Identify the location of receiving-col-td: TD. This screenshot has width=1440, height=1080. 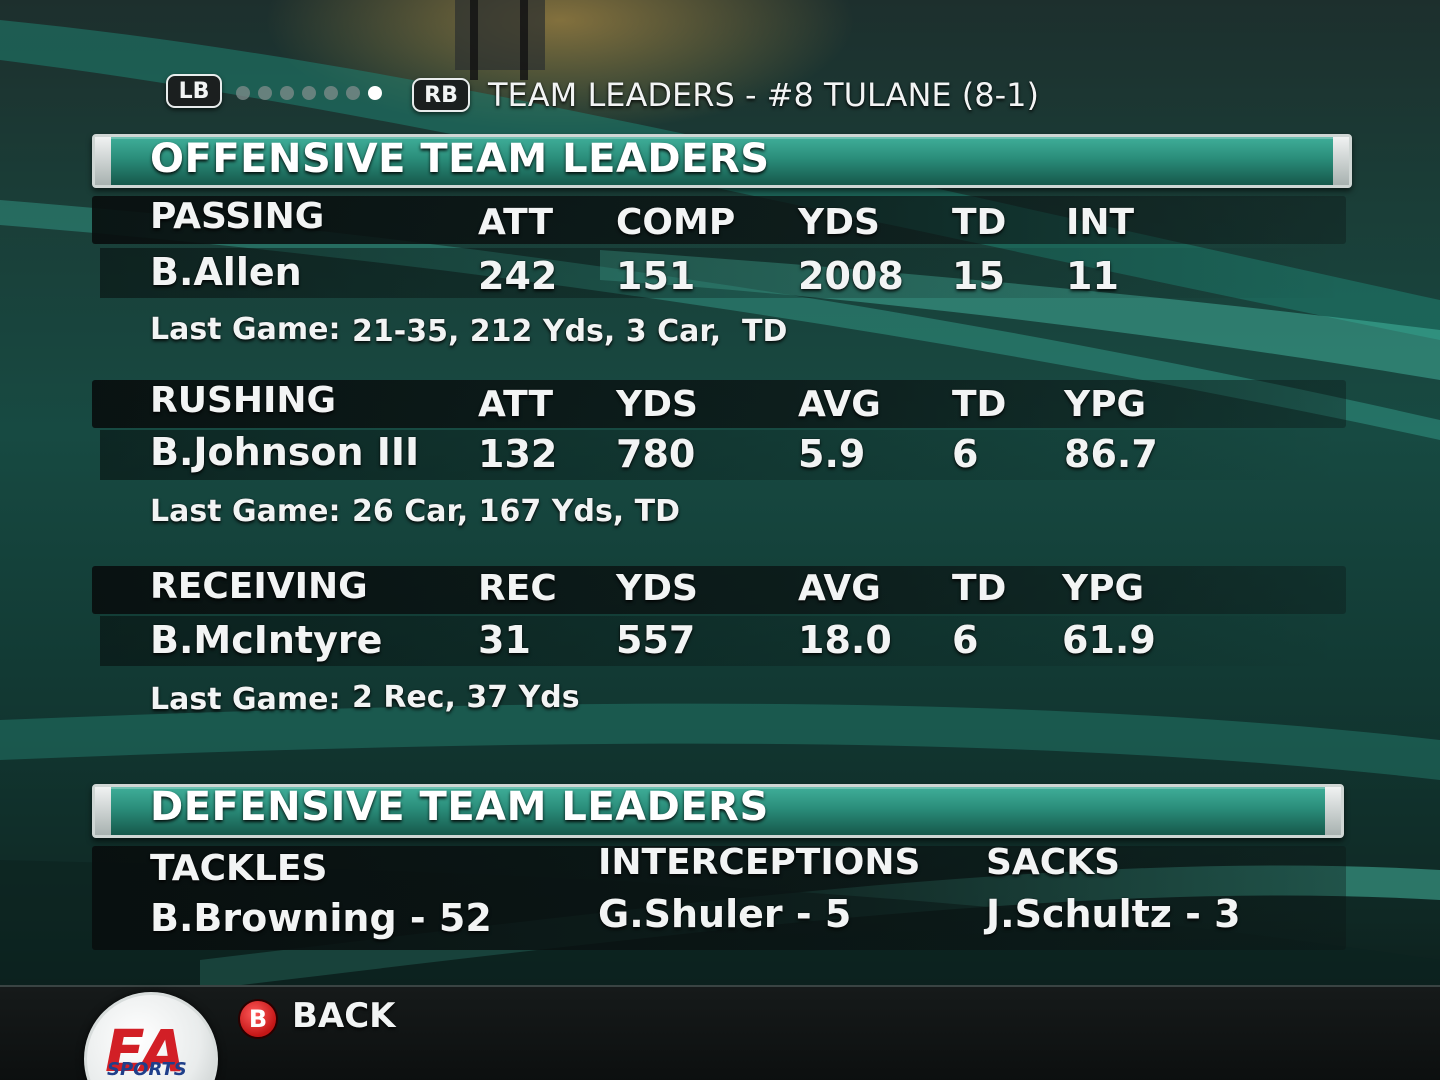
(979, 588).